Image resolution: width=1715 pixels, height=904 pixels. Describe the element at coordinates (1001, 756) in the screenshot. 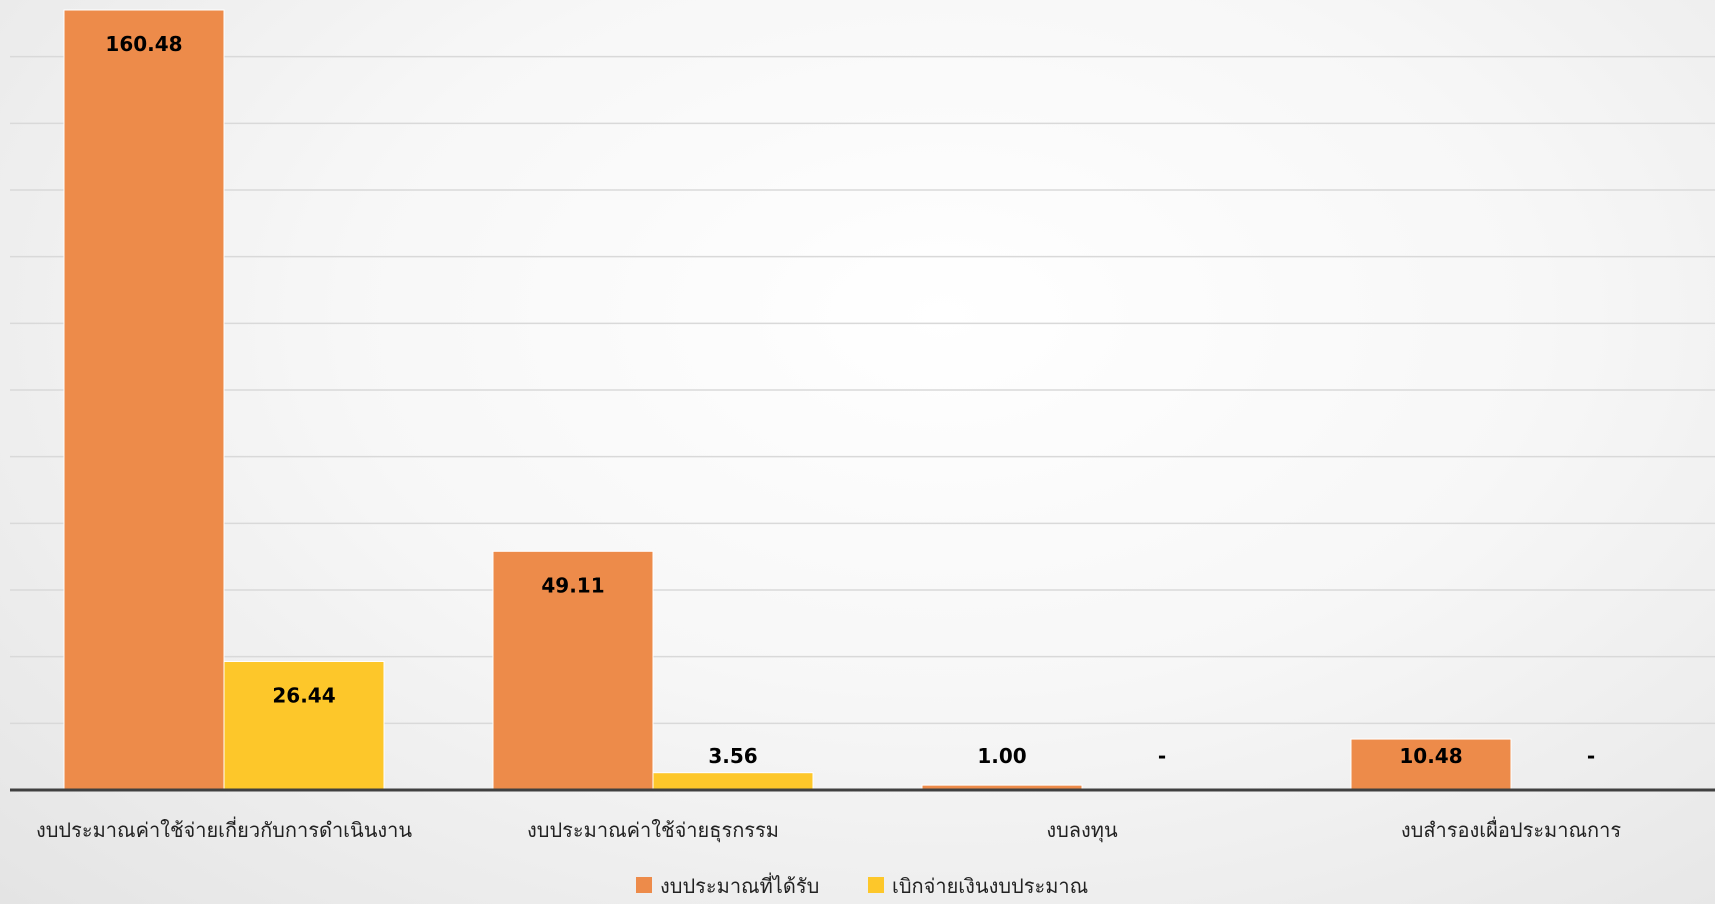

I see `data-label: 1.00` at that location.